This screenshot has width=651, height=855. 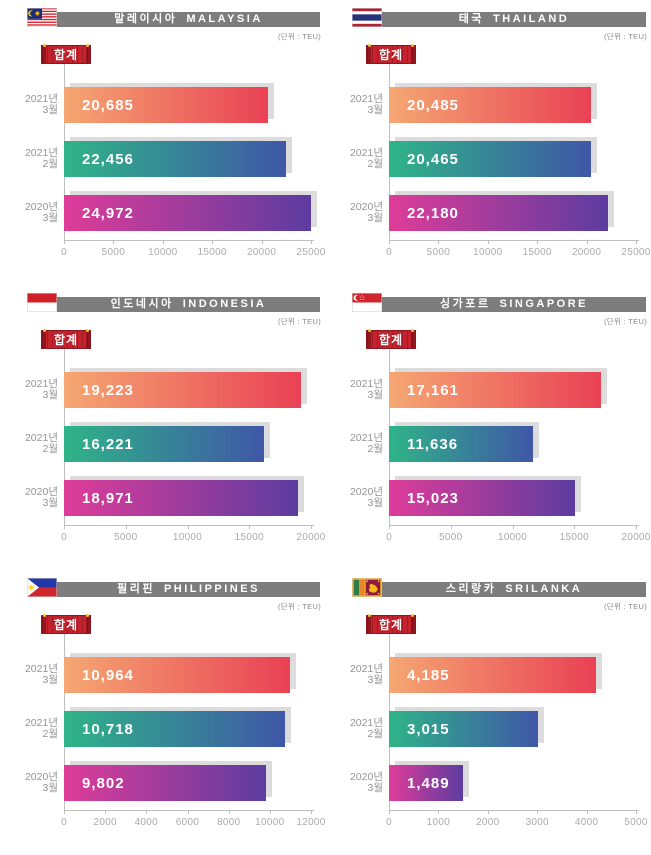 I want to click on bar-value-label: 20,485, so click(x=433, y=105).